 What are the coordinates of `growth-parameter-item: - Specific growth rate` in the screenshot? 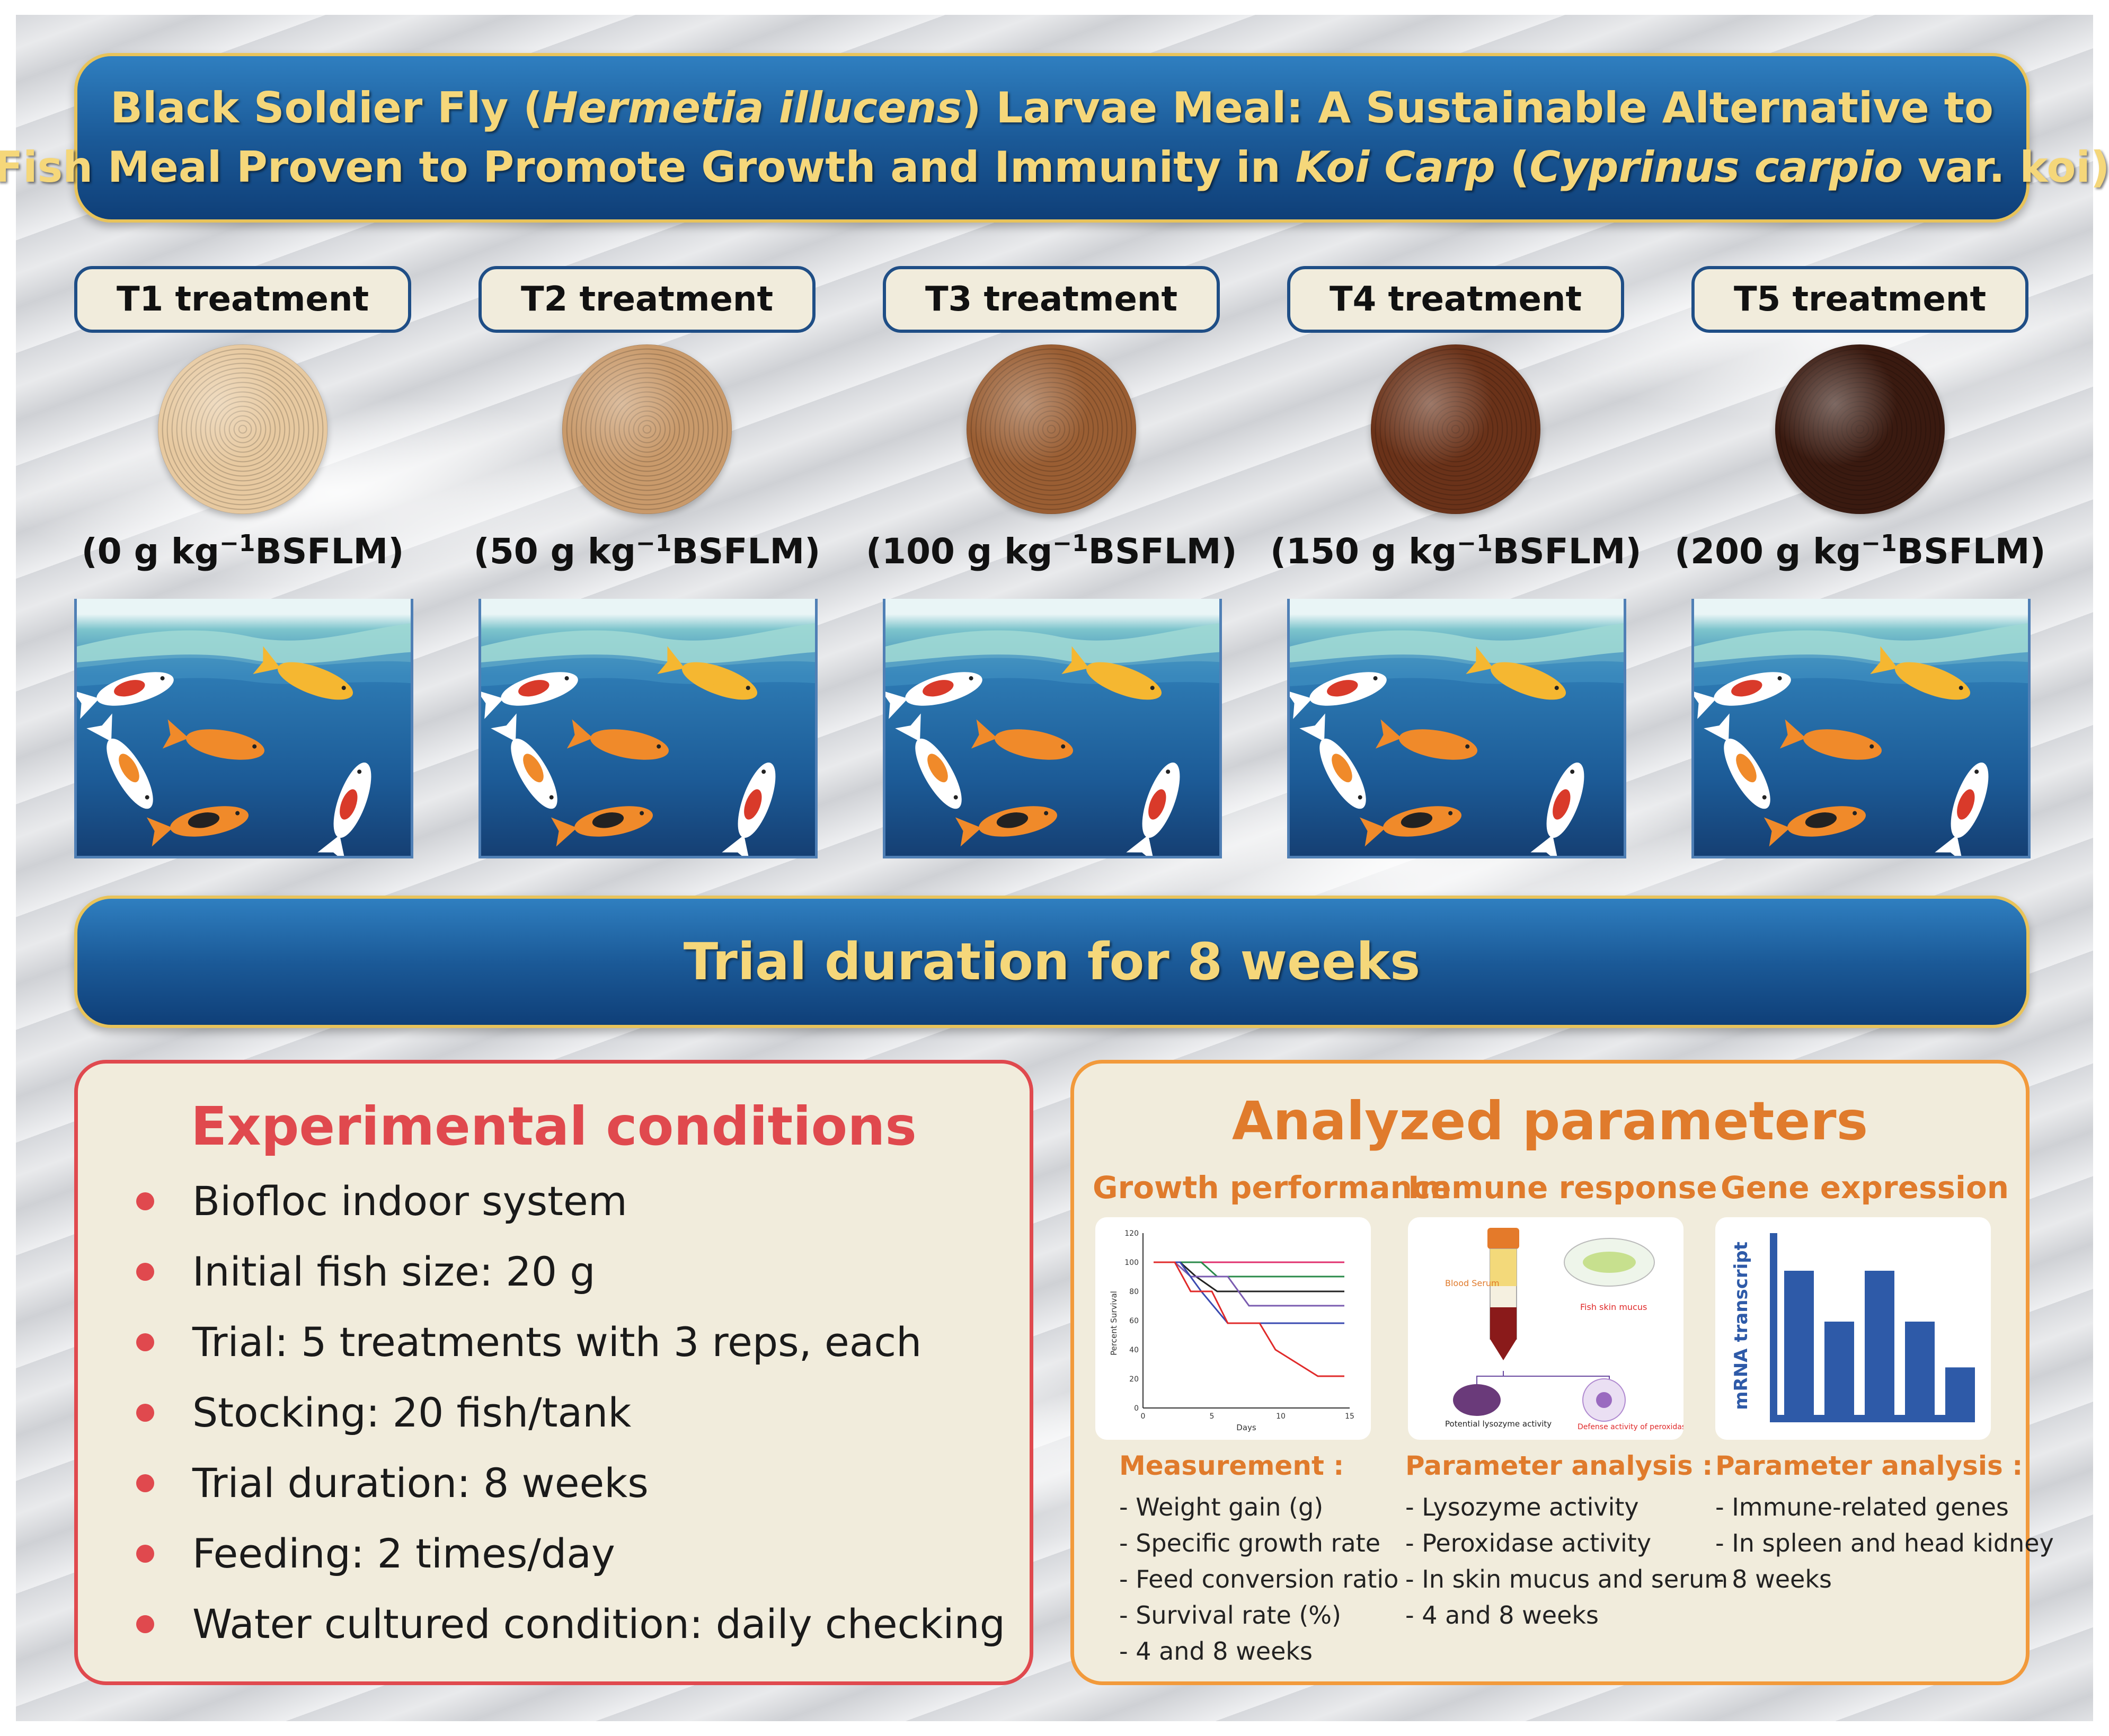 It's located at (1249, 1543).